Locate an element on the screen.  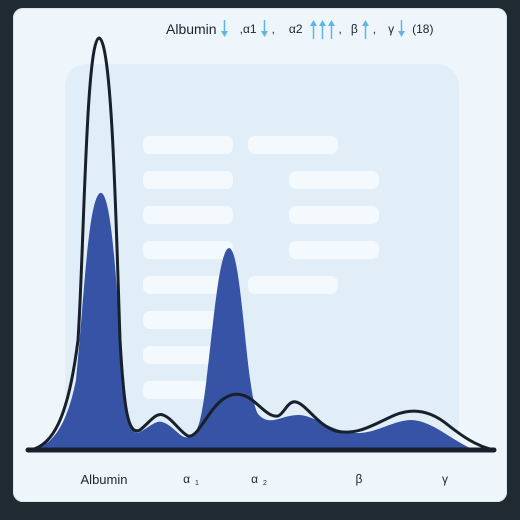
header-alpha2-label: α2 is located at coordinates (295, 29).